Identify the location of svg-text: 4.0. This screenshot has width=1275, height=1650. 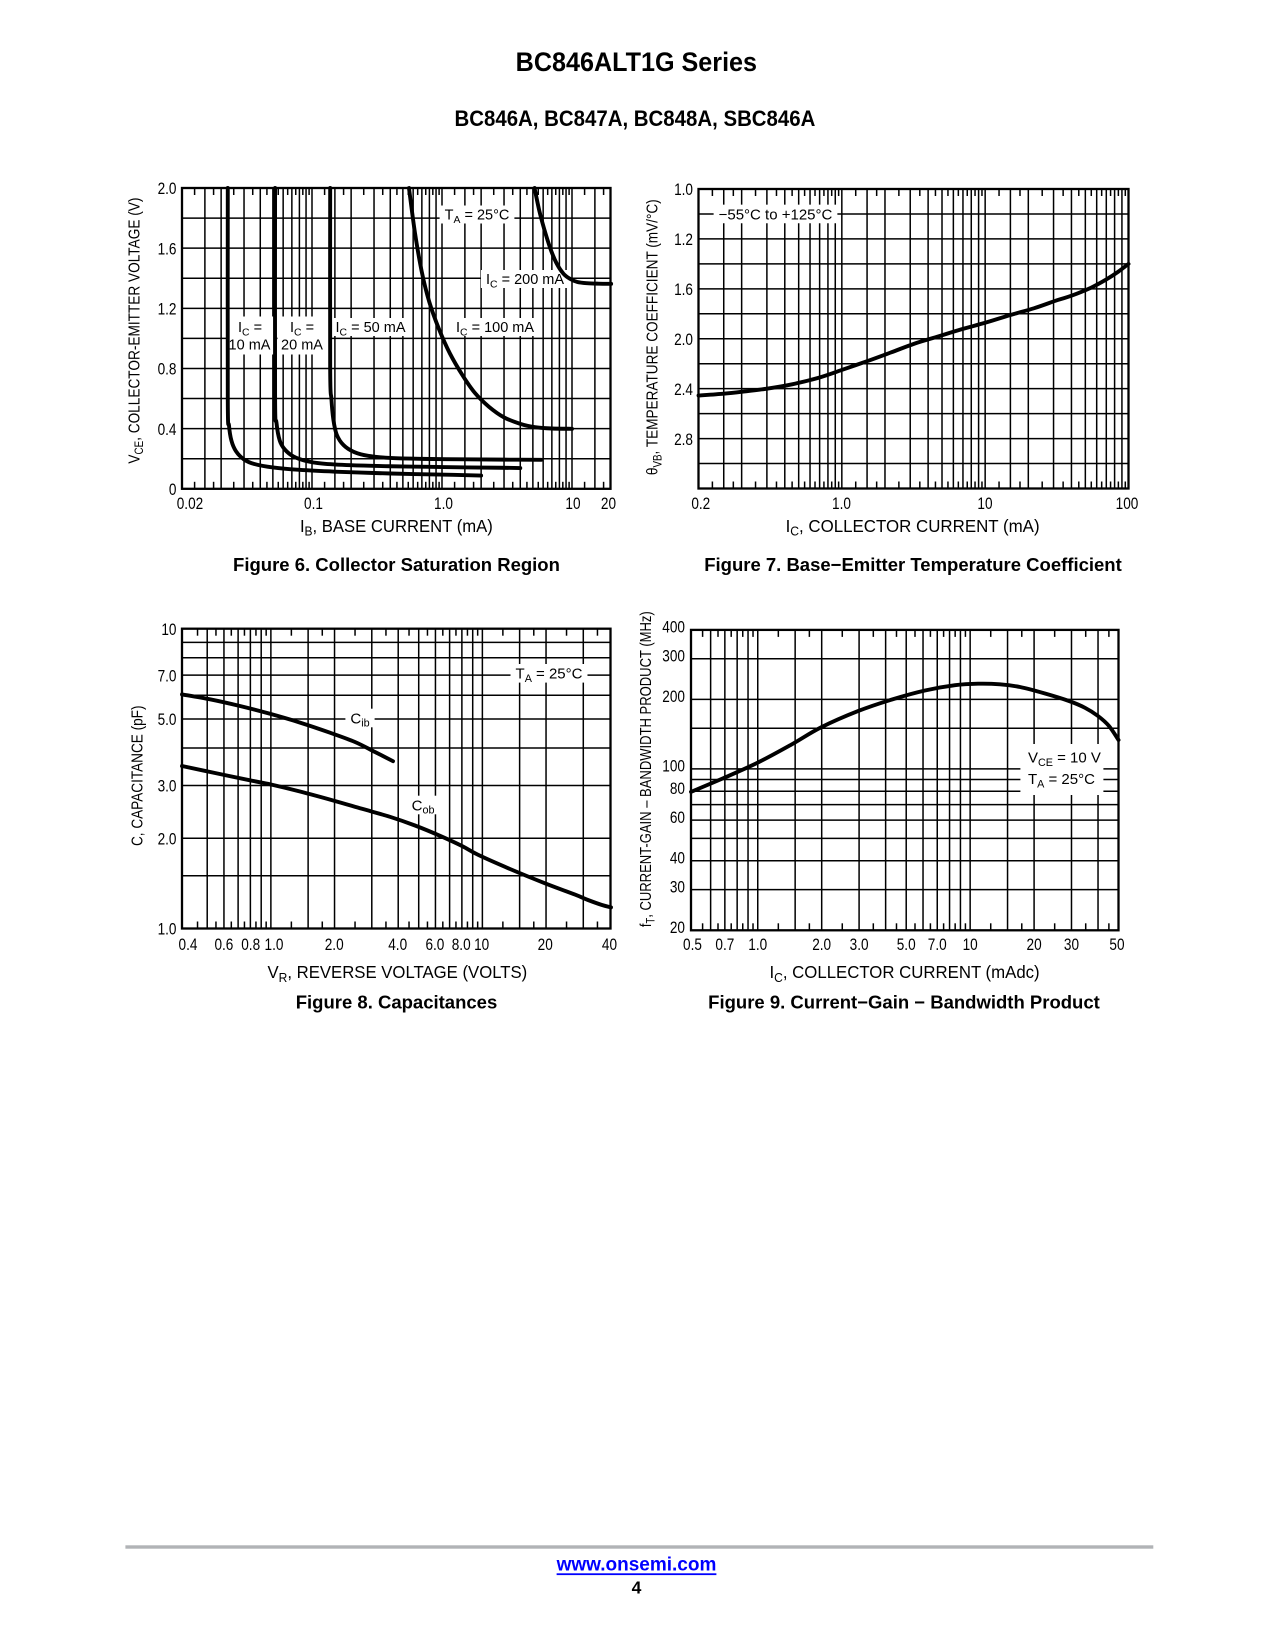
(397, 944).